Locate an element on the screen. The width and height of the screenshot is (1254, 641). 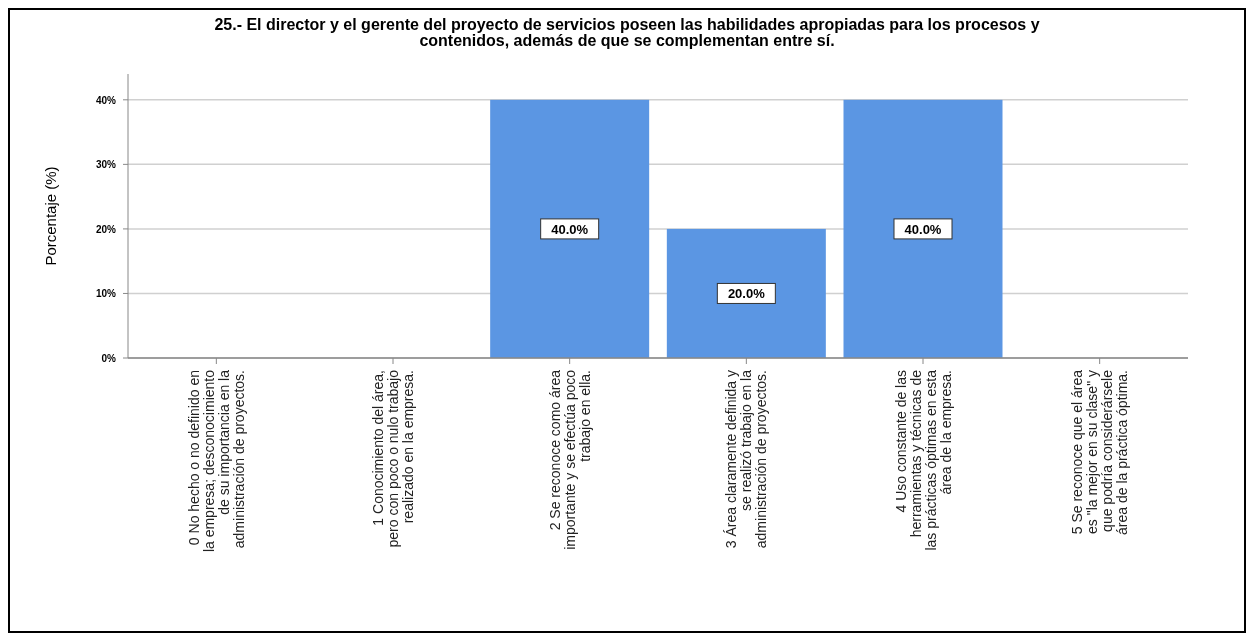
x-tick-label: 4 Uso constante de las herramientas y técnicas de las prácticas óptimas en esta área de la empresa. is located at coordinates (923, 460).